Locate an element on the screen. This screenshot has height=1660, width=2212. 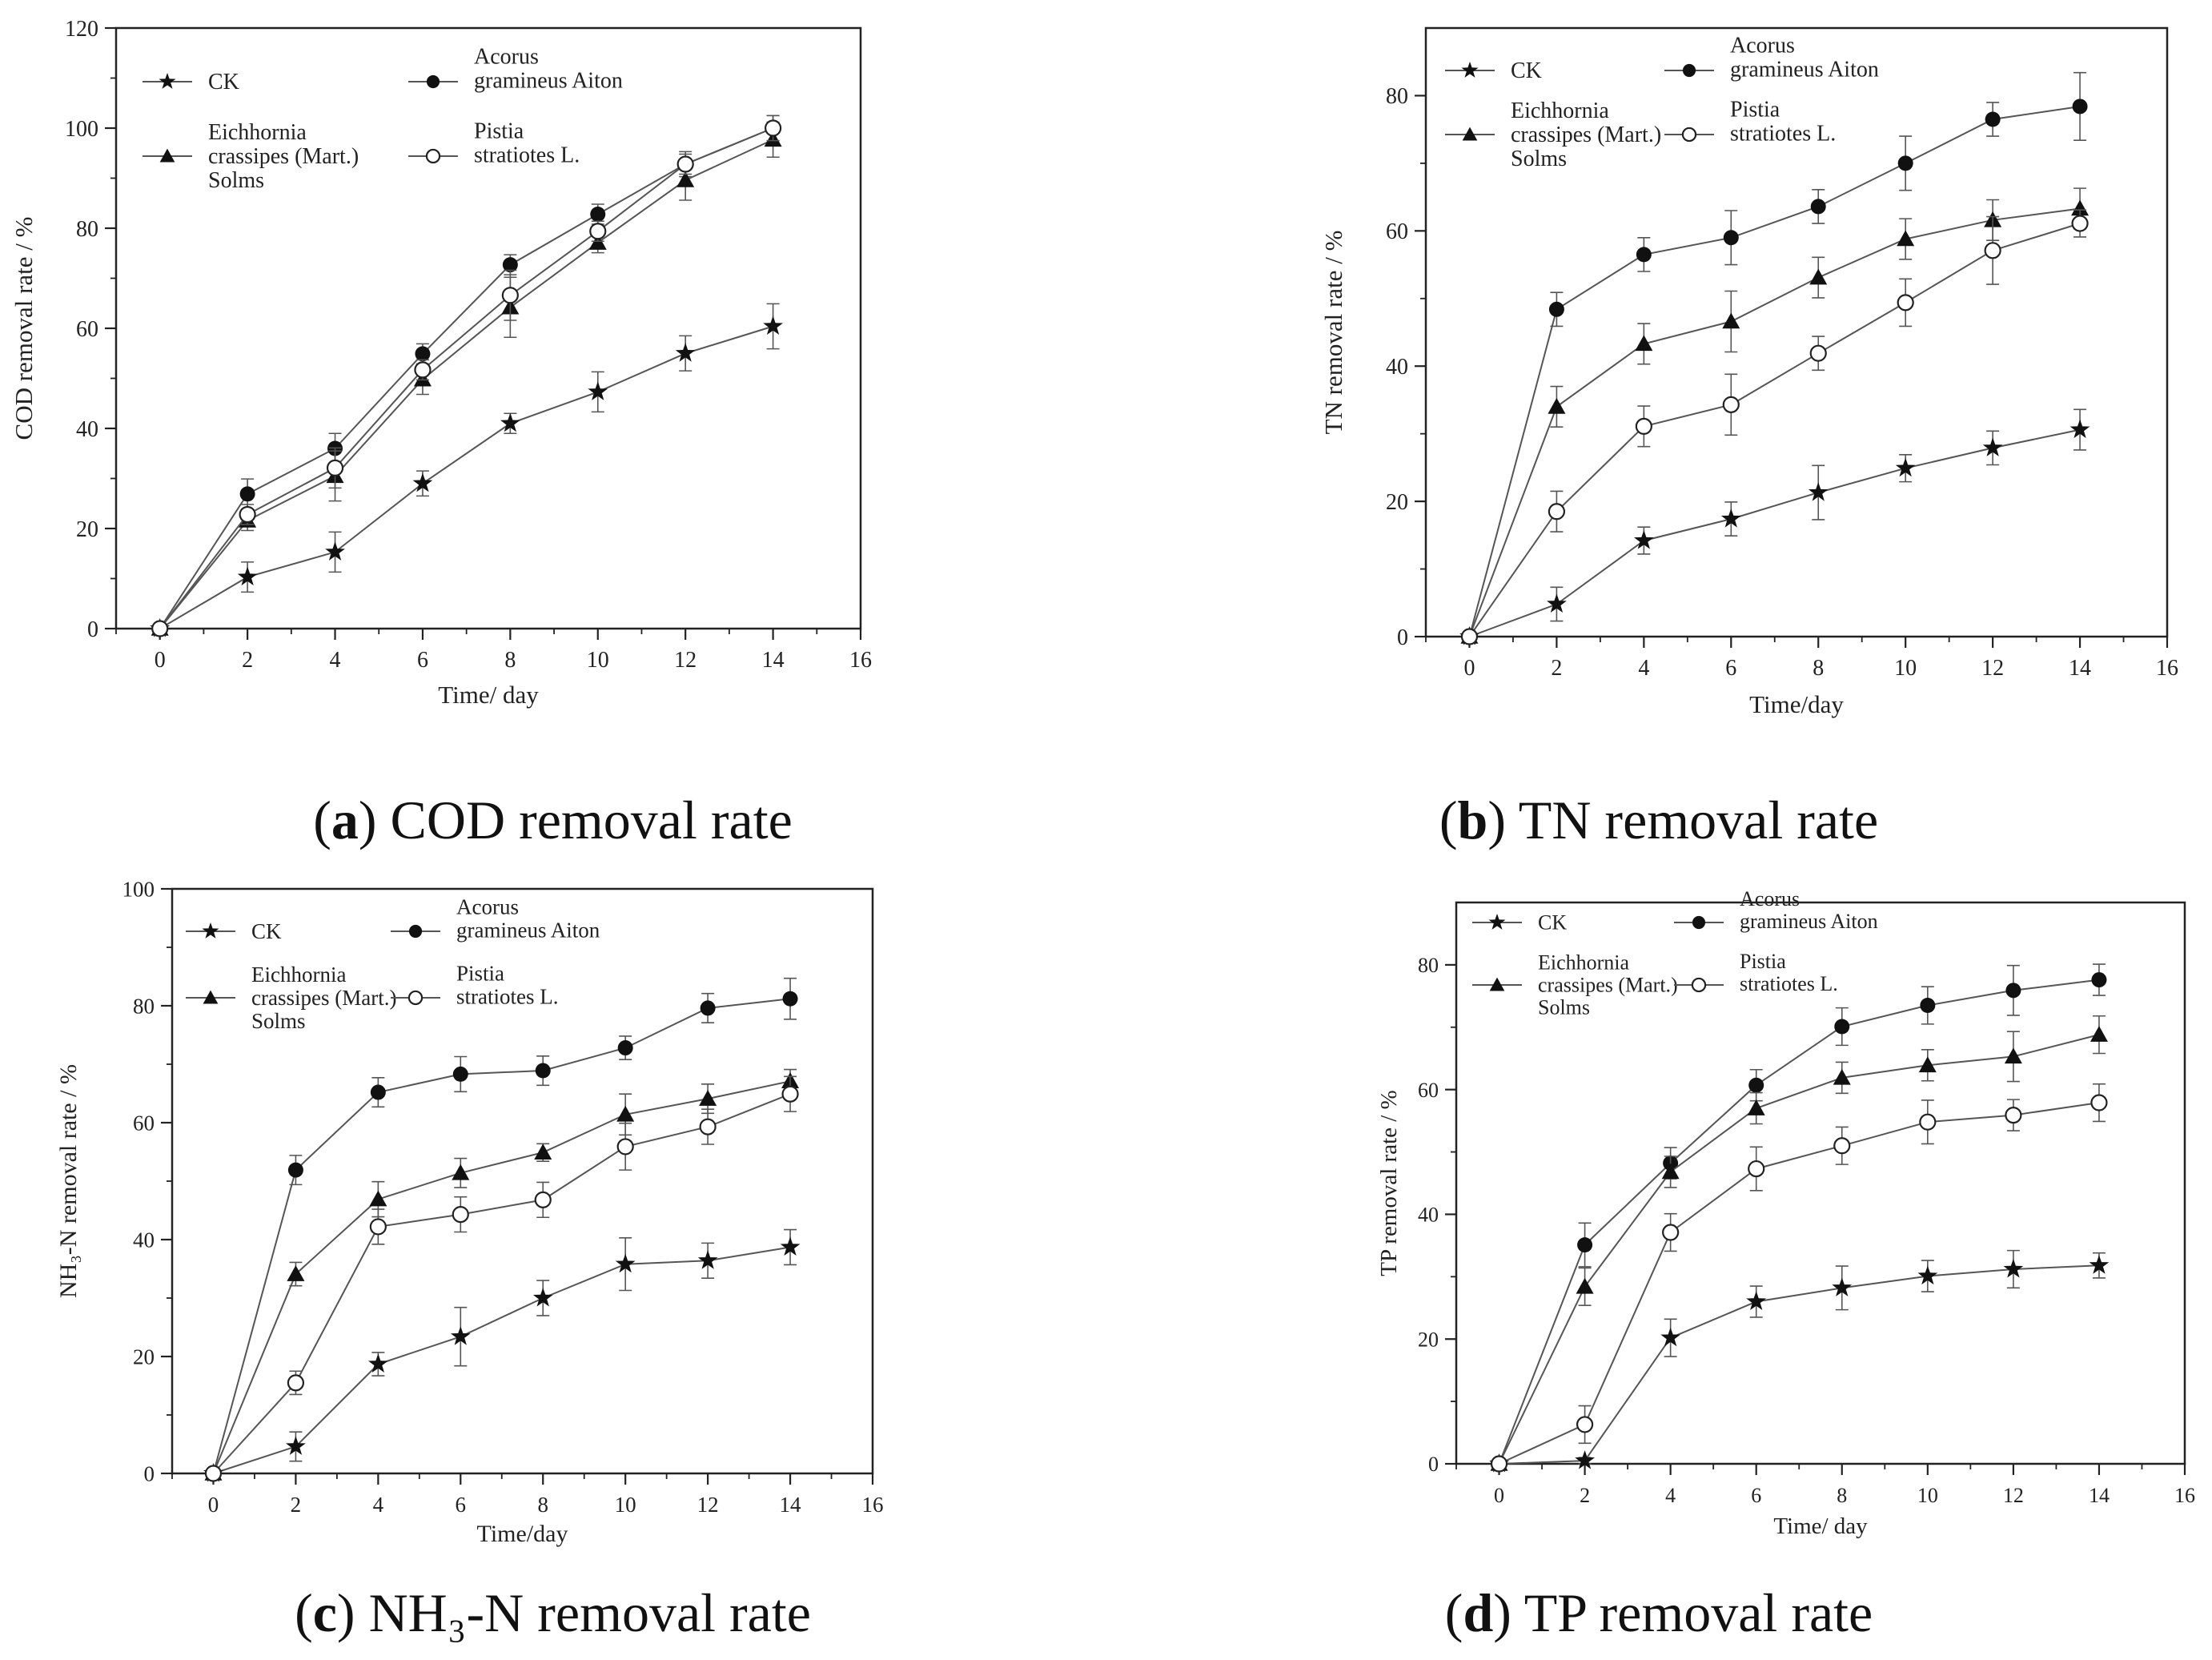
cod-x-tick-label: 6 is located at coordinates (422, 660).